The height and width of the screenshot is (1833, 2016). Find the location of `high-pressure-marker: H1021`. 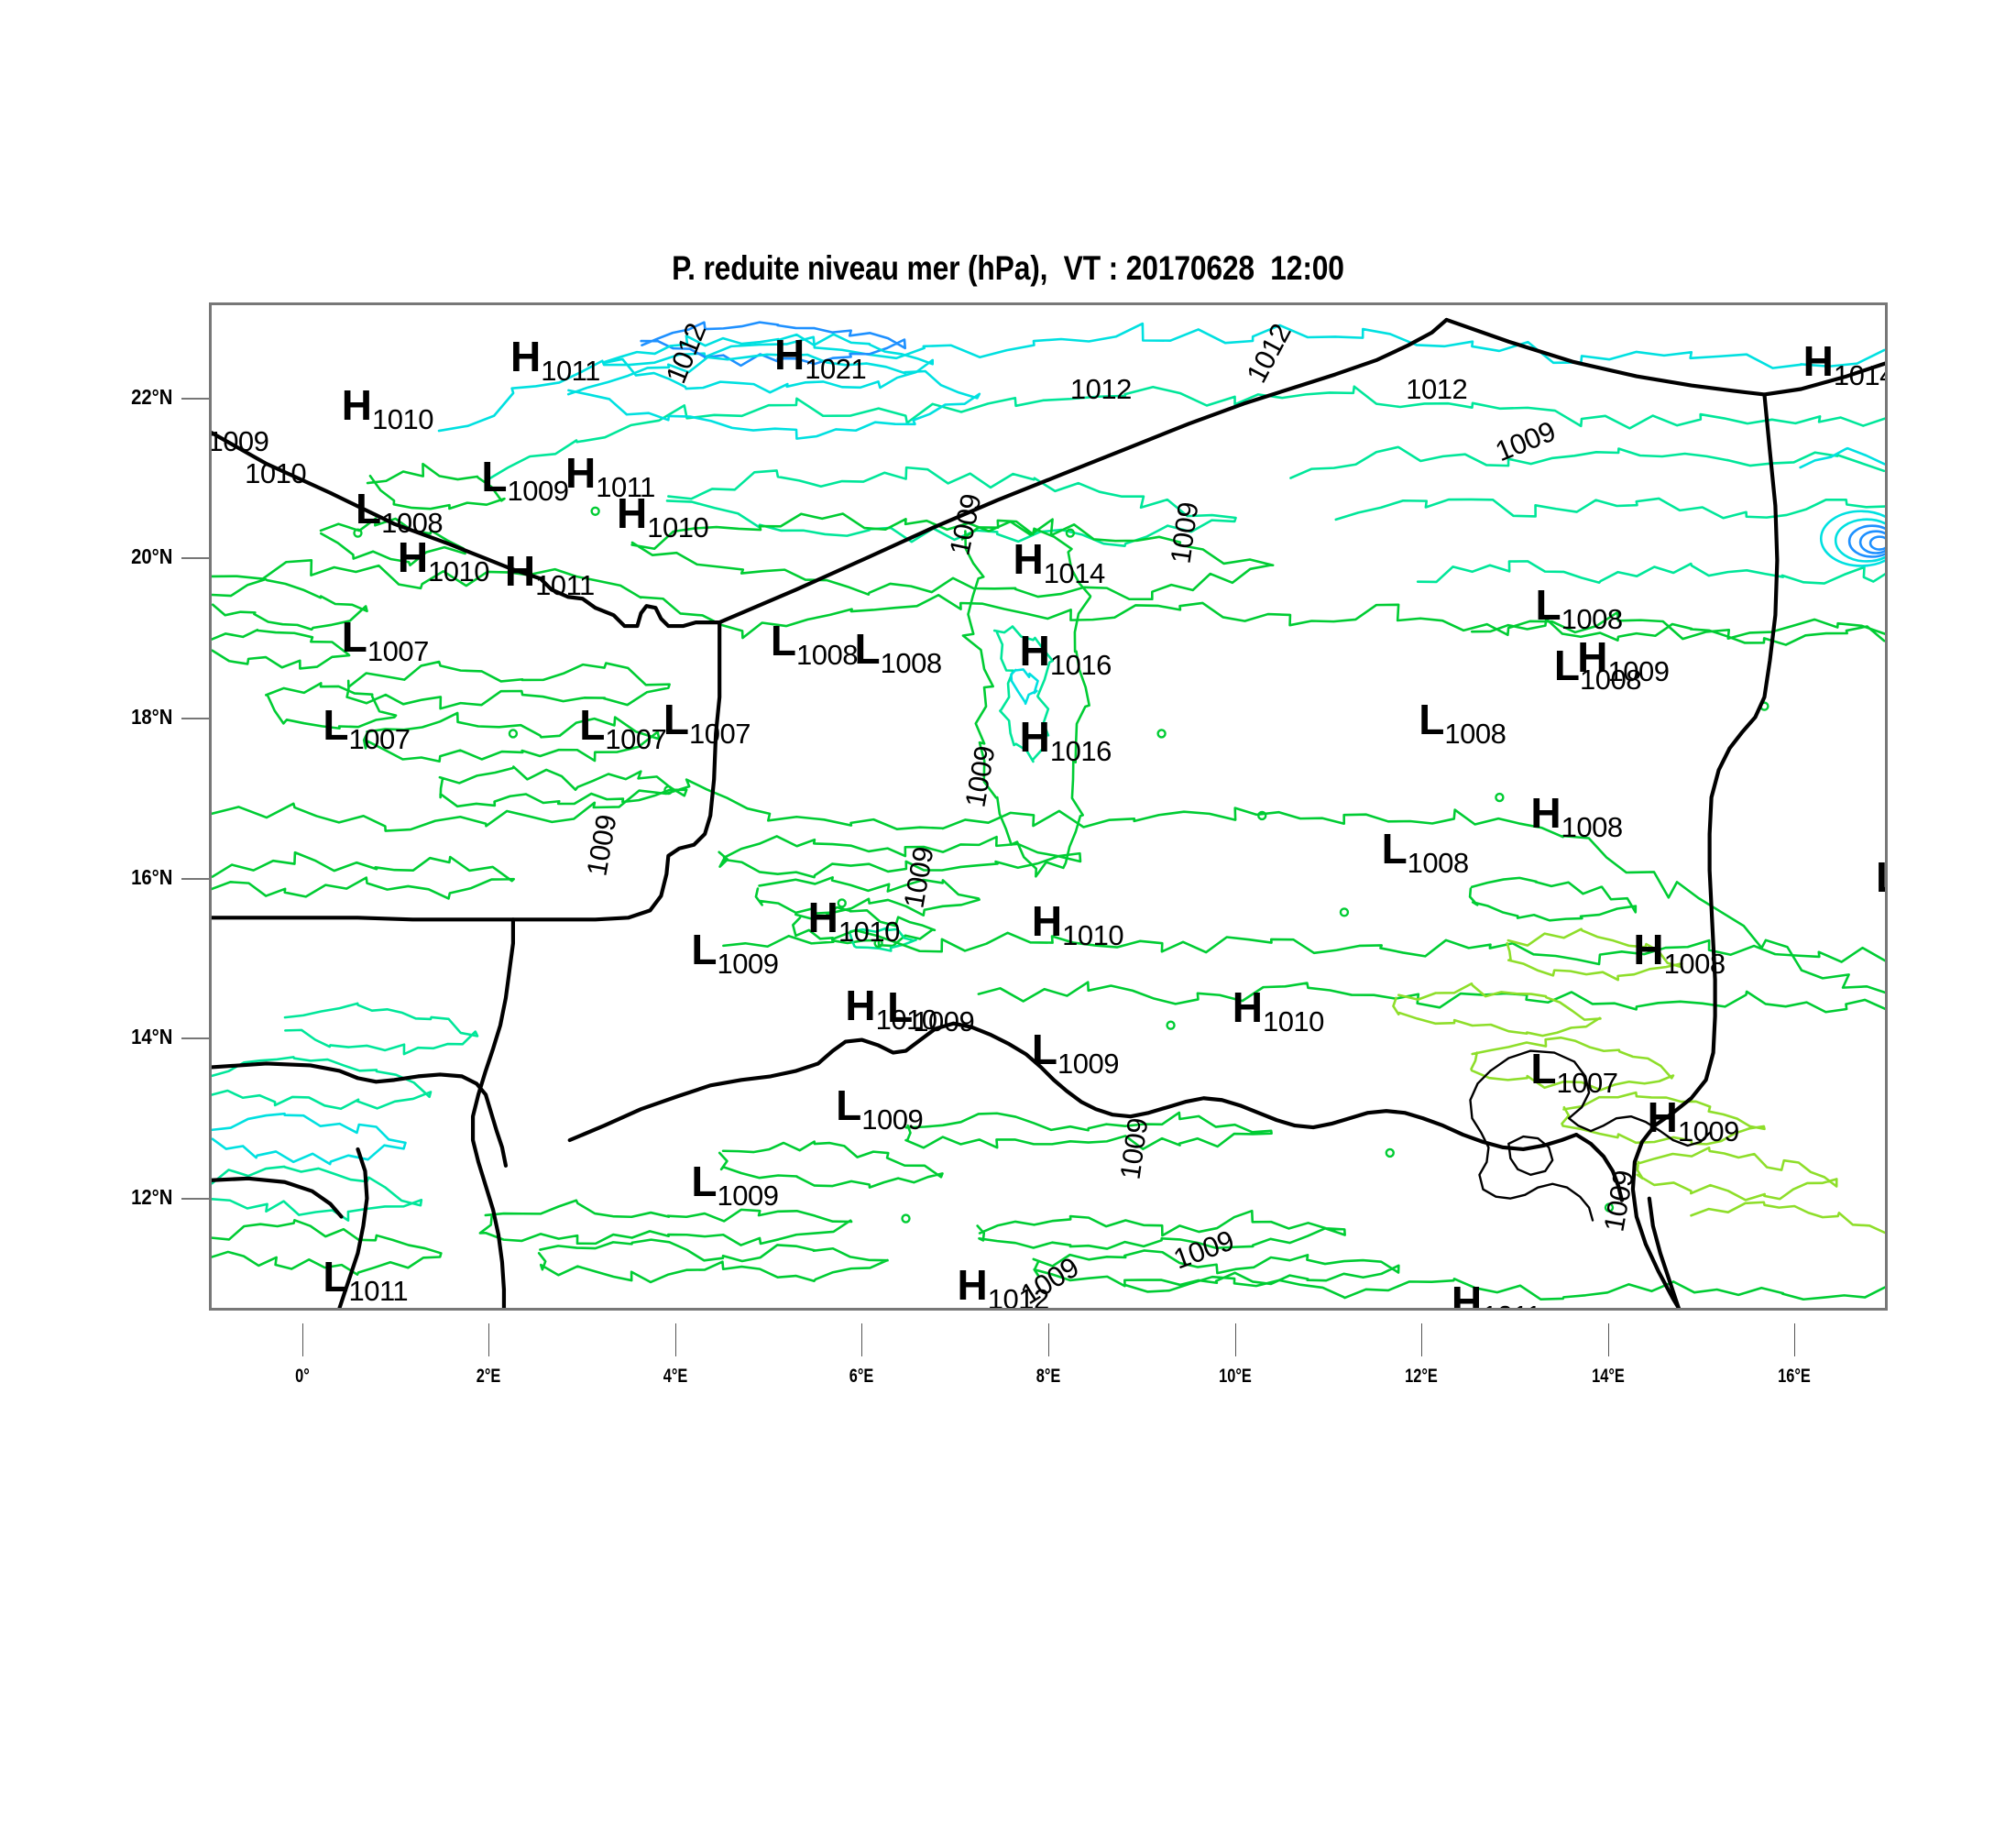

high-pressure-marker: H1021 is located at coordinates (820, 358).